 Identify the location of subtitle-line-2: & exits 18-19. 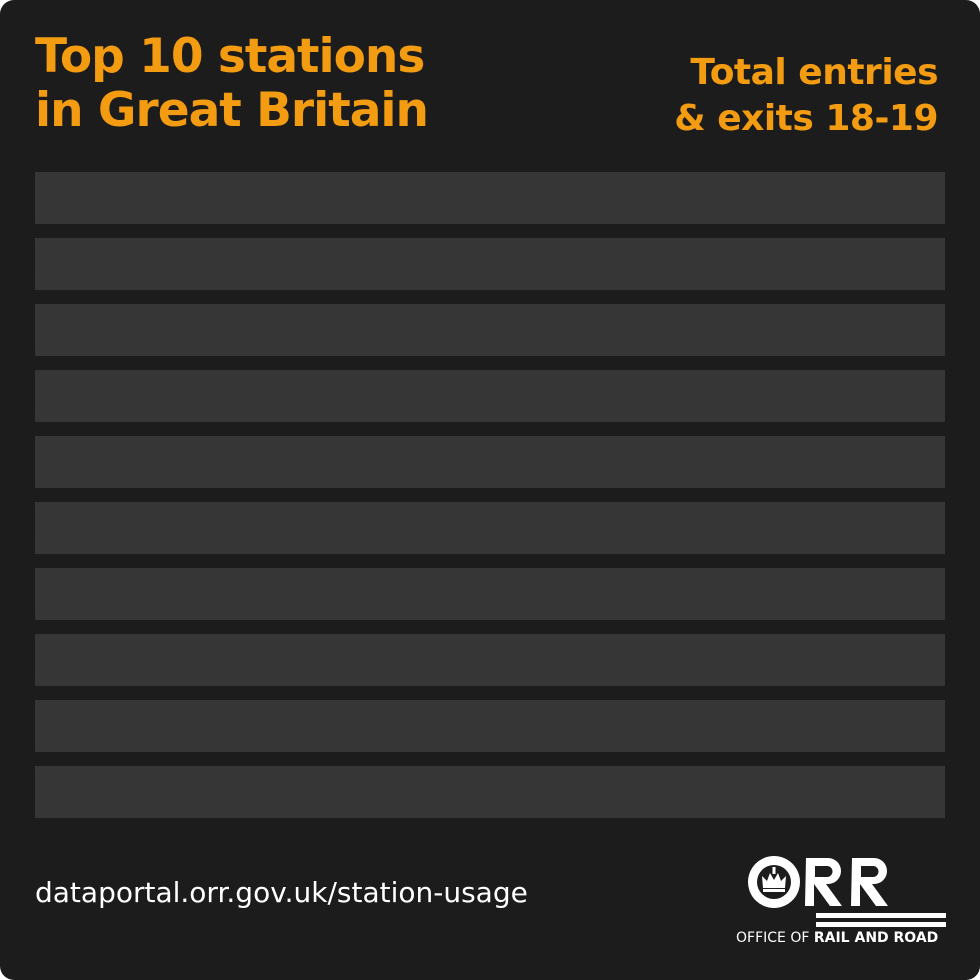
(806, 118).